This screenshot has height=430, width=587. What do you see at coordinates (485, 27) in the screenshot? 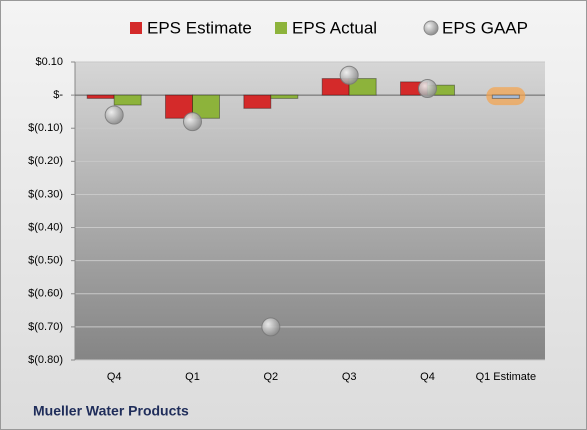
I see `legend-label: EPS GAAP` at bounding box center [485, 27].